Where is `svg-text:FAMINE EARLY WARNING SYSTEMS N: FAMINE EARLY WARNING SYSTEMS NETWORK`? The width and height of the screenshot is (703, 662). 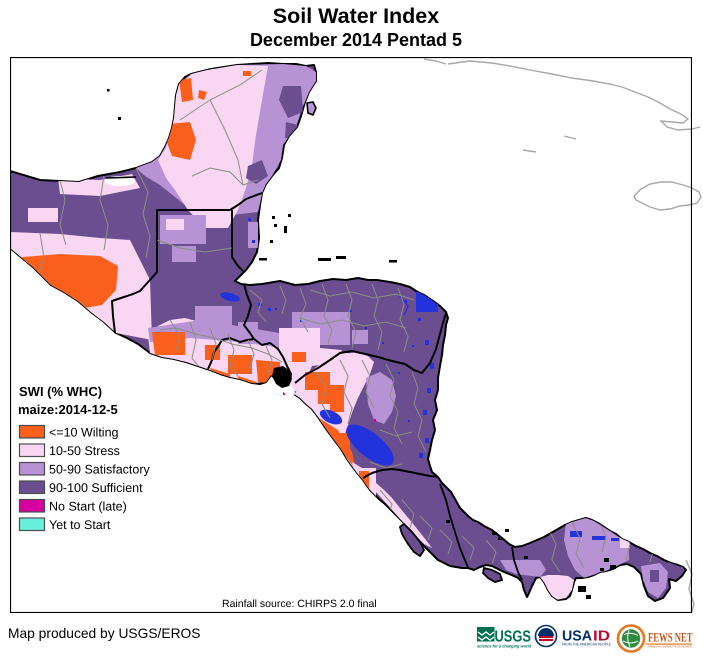 svg-text:FAMINE EARLY WARNING SYSTEMS N: FAMINE EARLY WARNING SYSTEMS NETWORK is located at coordinates (670, 647).